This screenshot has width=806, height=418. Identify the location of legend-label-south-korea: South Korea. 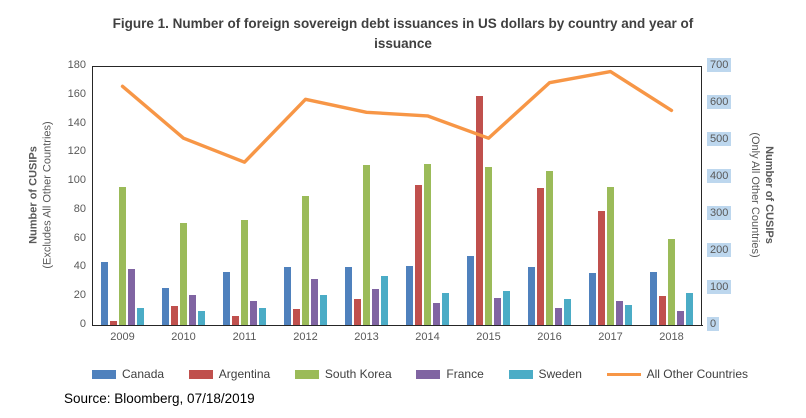
(358, 374).